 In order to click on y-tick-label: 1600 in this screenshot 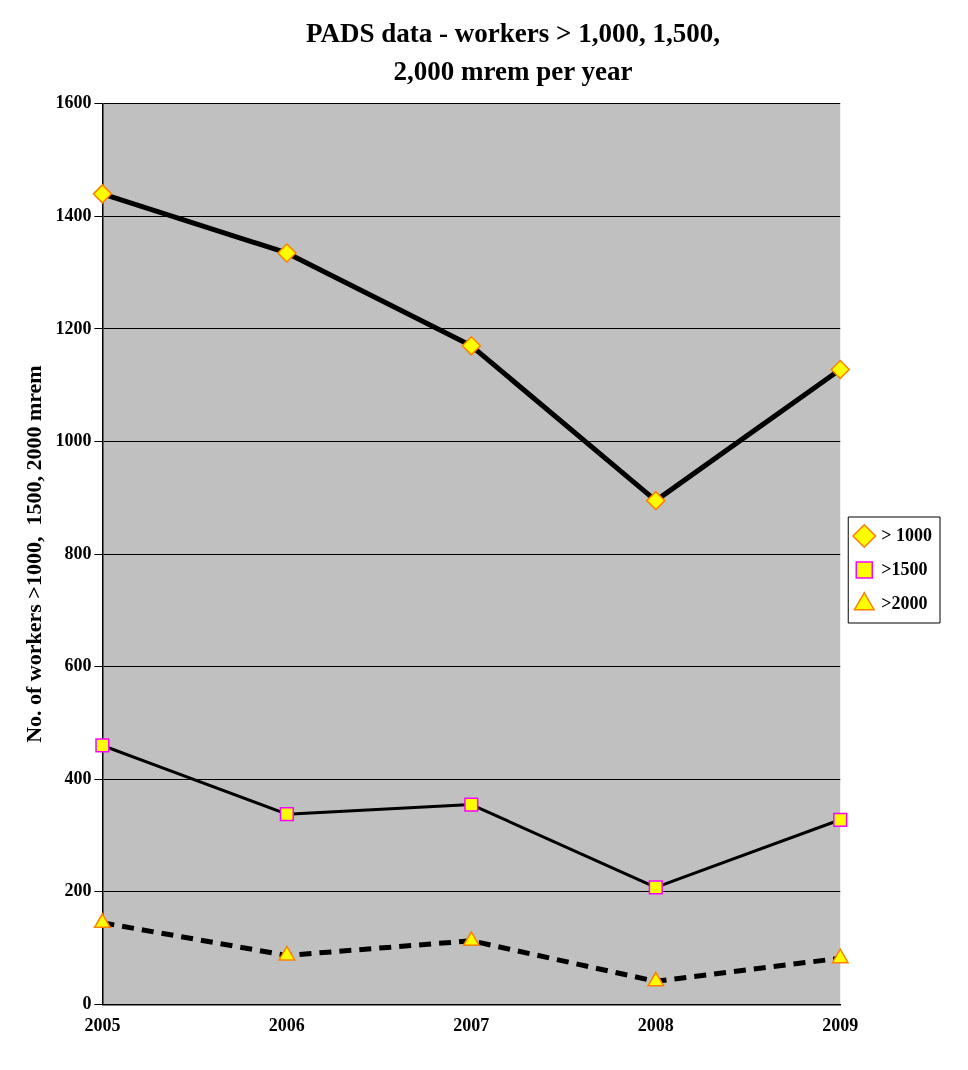, I will do `click(73, 102)`.